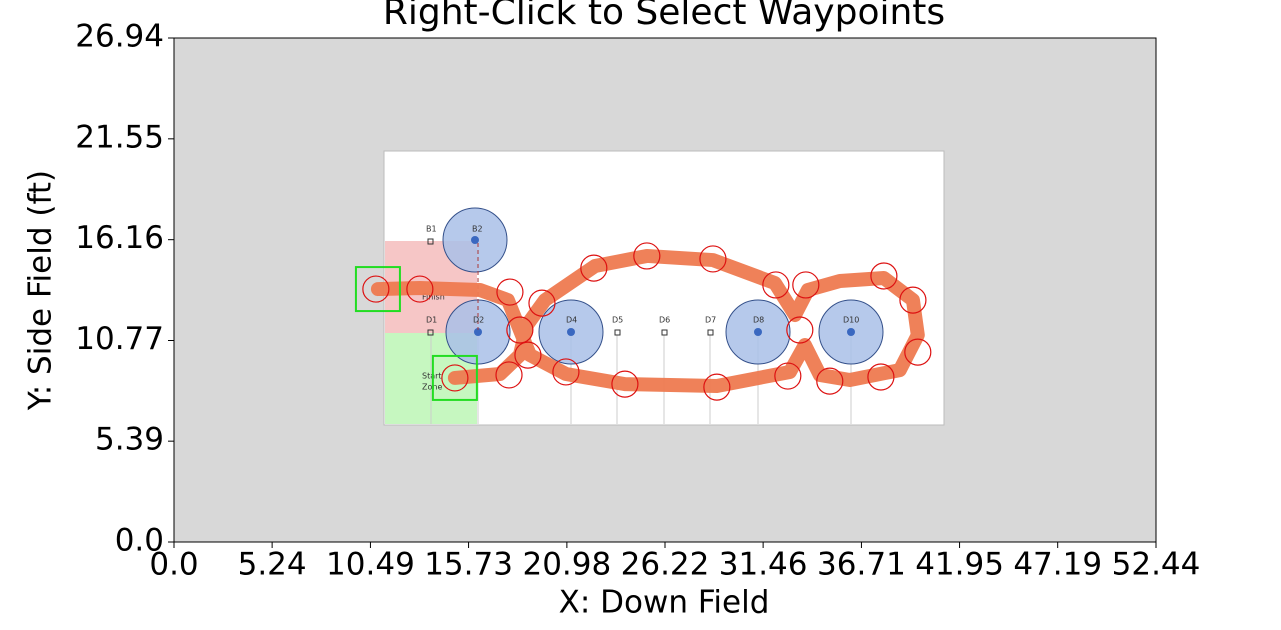 Image resolution: width=1281 pixels, height=630 pixels. Describe the element at coordinates (664, 16) in the screenshot. I see `chart-title: Right-Click to Select Waypoints` at that location.